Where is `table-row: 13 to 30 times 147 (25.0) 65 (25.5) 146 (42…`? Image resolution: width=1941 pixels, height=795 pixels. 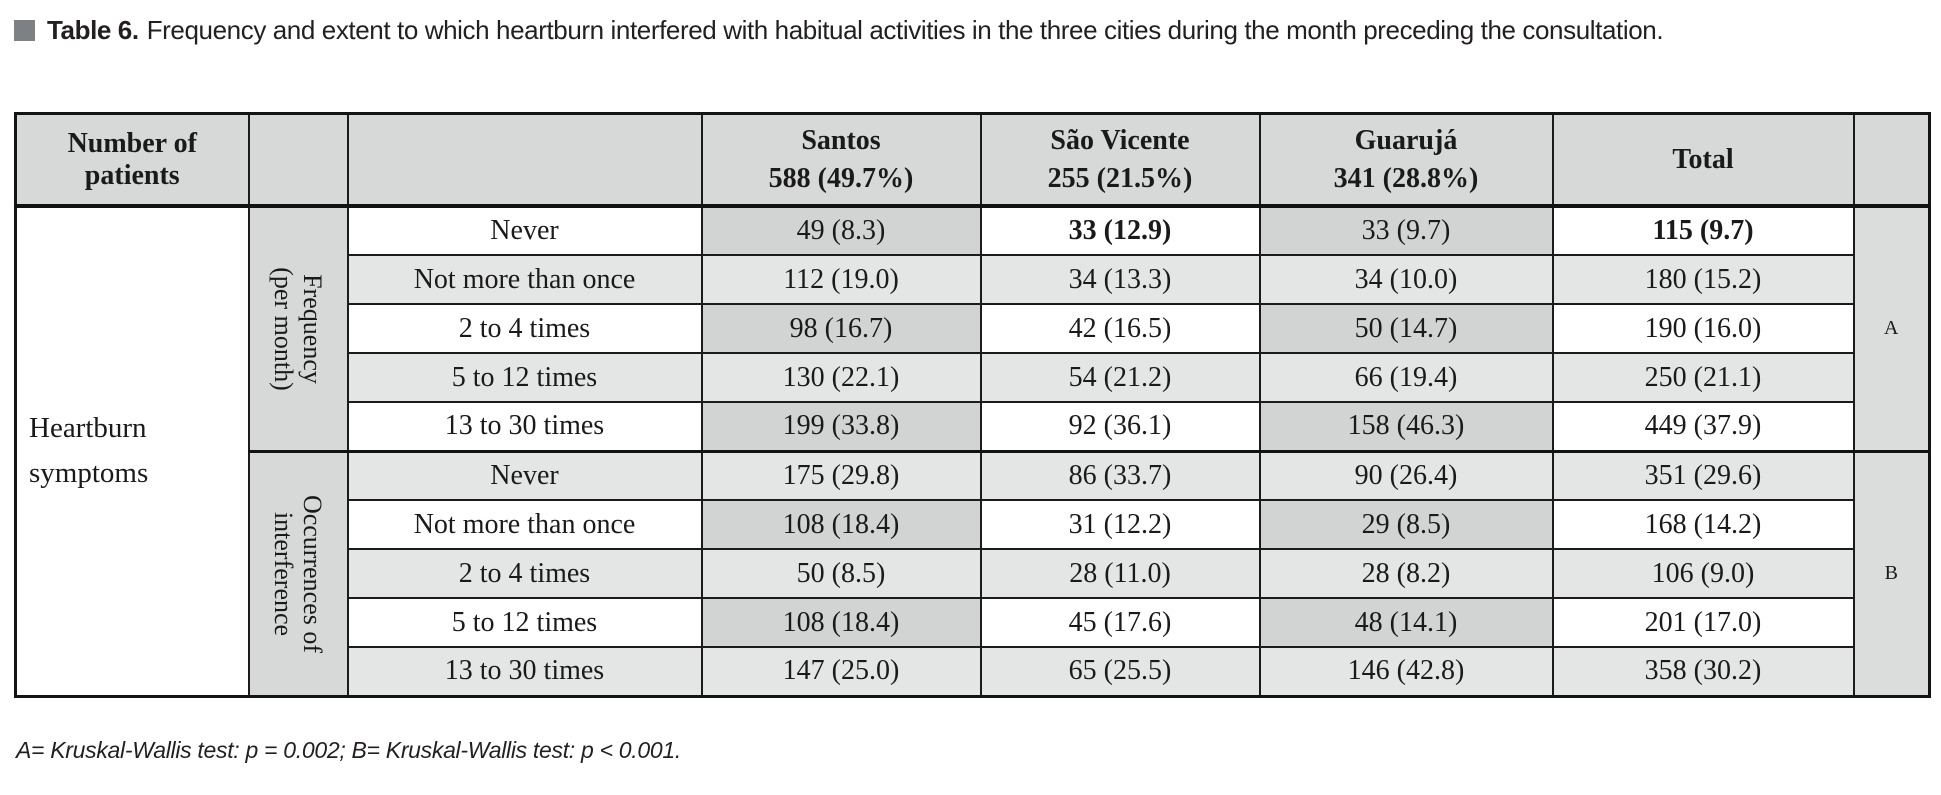 table-row: 13 to 30 times 147 (25.0) 65 (25.5) 146 (42… is located at coordinates (973, 671).